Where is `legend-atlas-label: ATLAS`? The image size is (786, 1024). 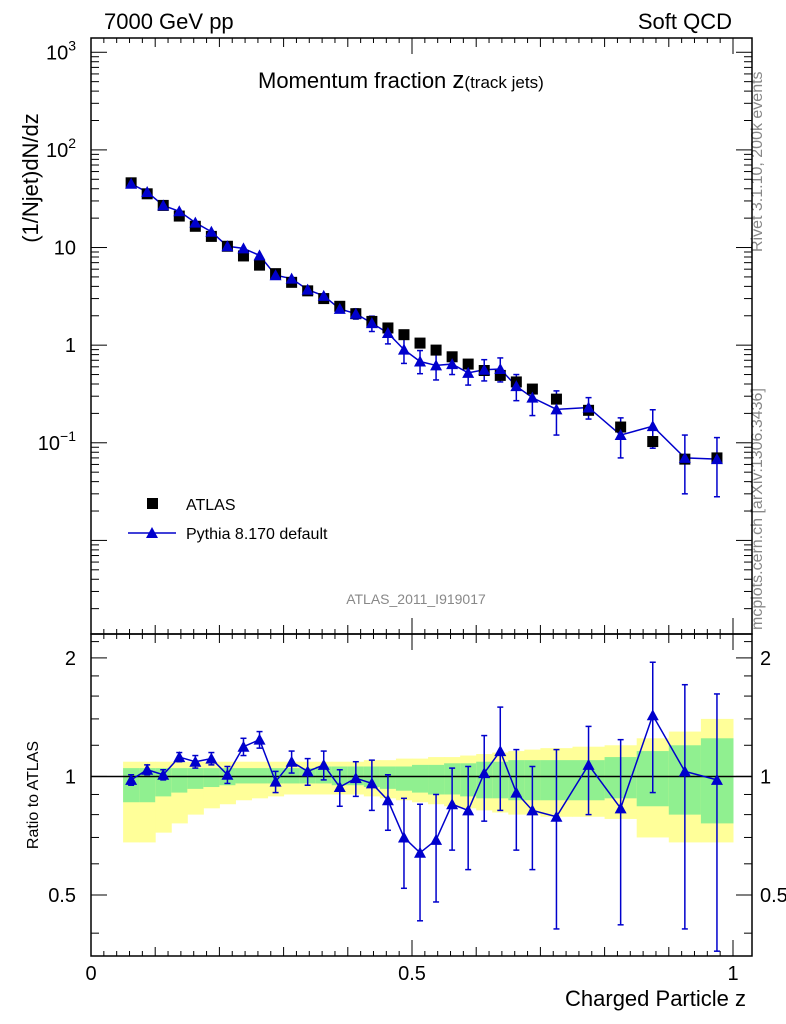 legend-atlas-label: ATLAS is located at coordinates (211, 505).